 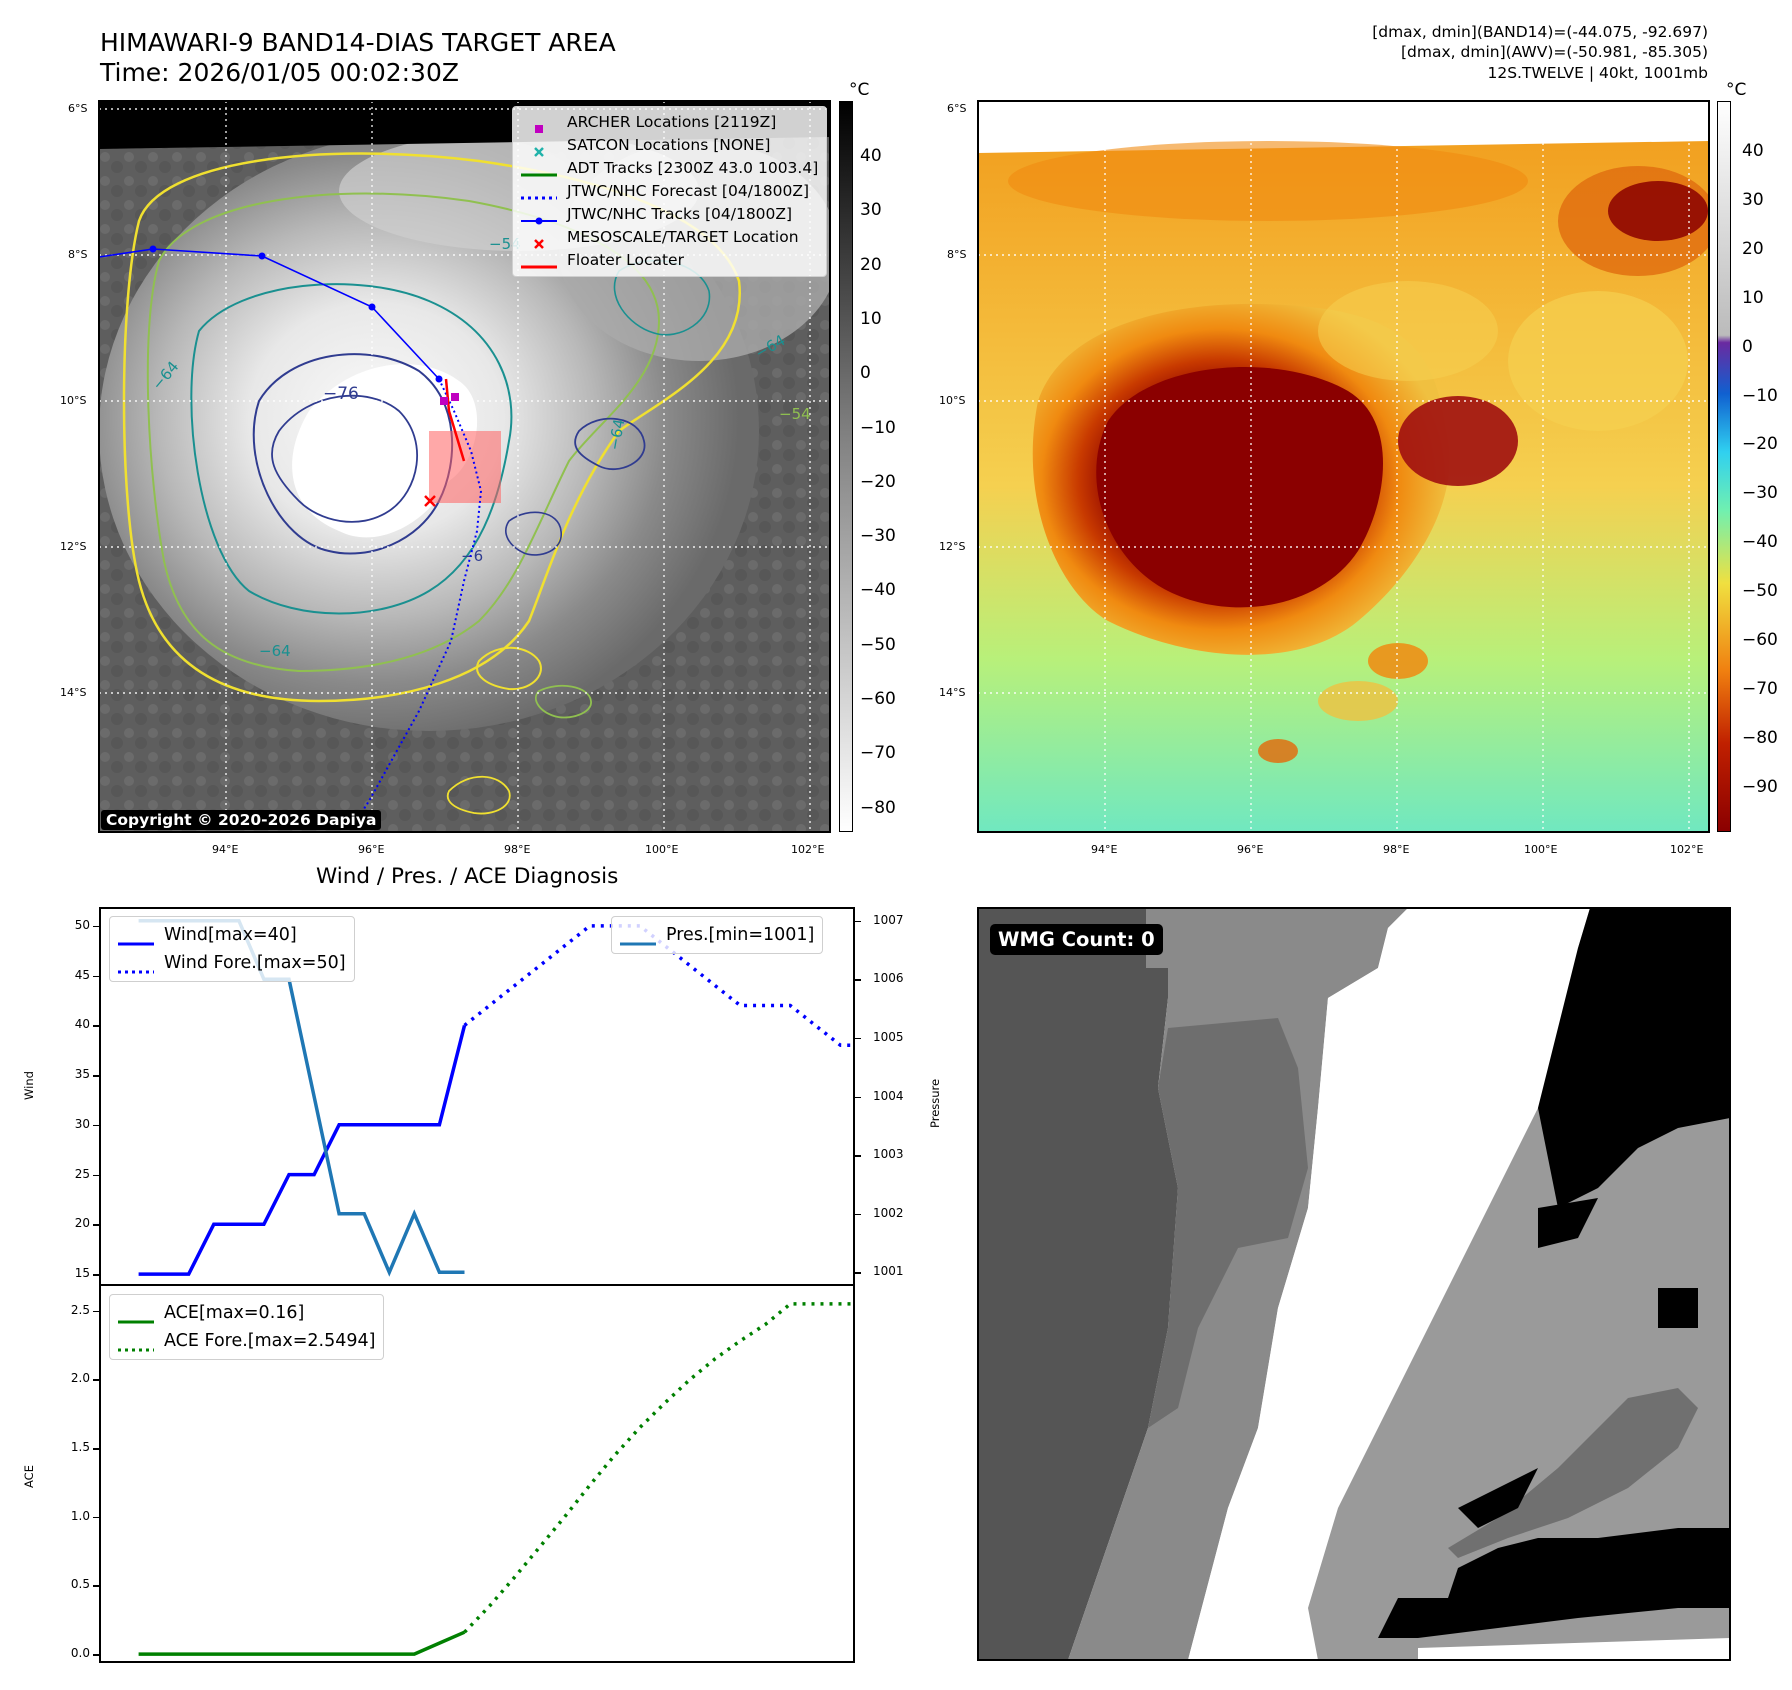 I want to click on legend-entry: ACE Fore.[max=2.5494], so click(x=246, y=1341).